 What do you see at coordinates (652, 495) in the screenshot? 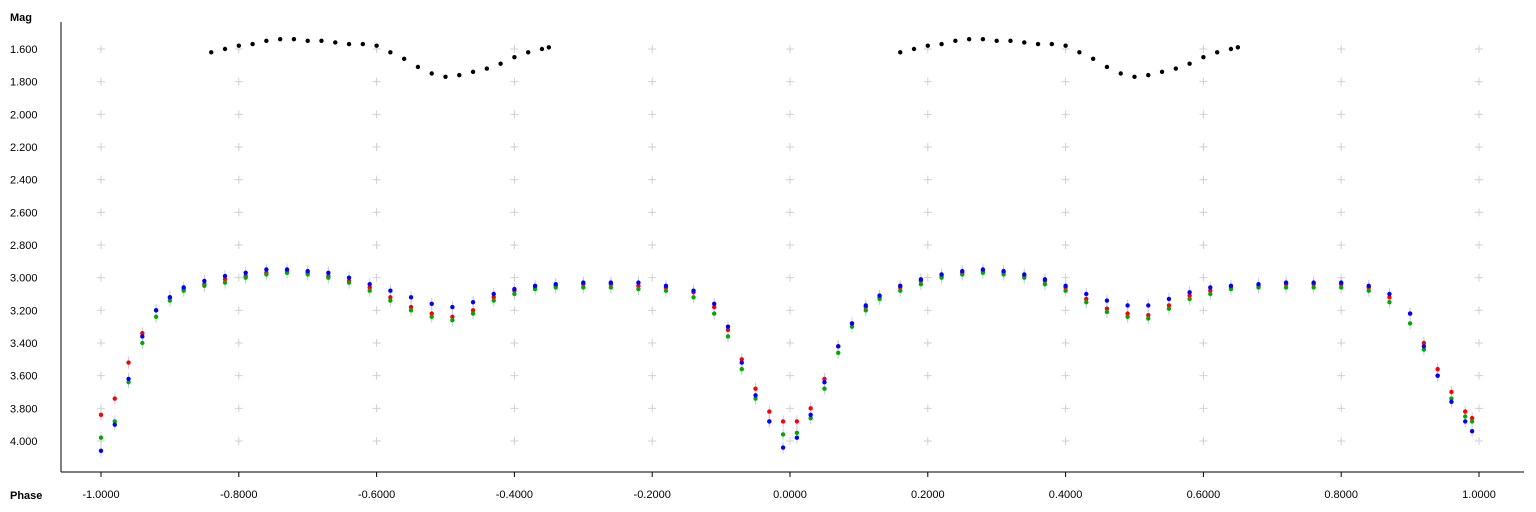
I see `x-tick-label: -0.2000` at bounding box center [652, 495].